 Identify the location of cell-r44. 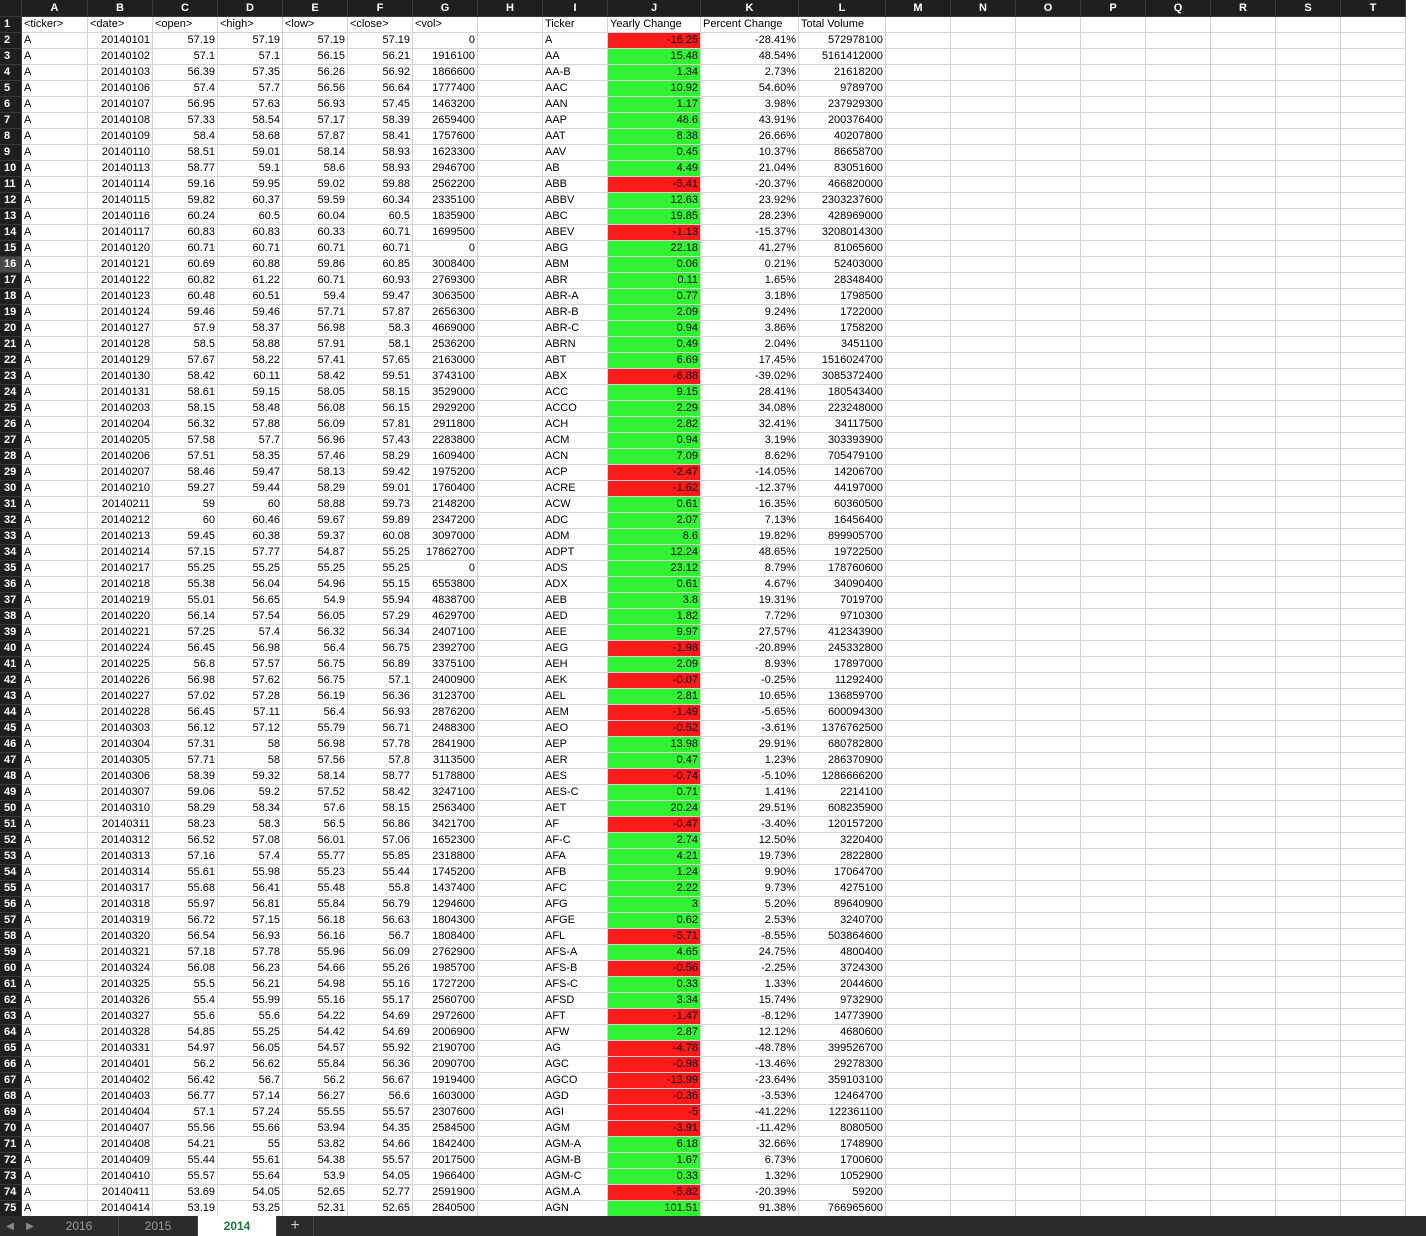
(1243, 713).